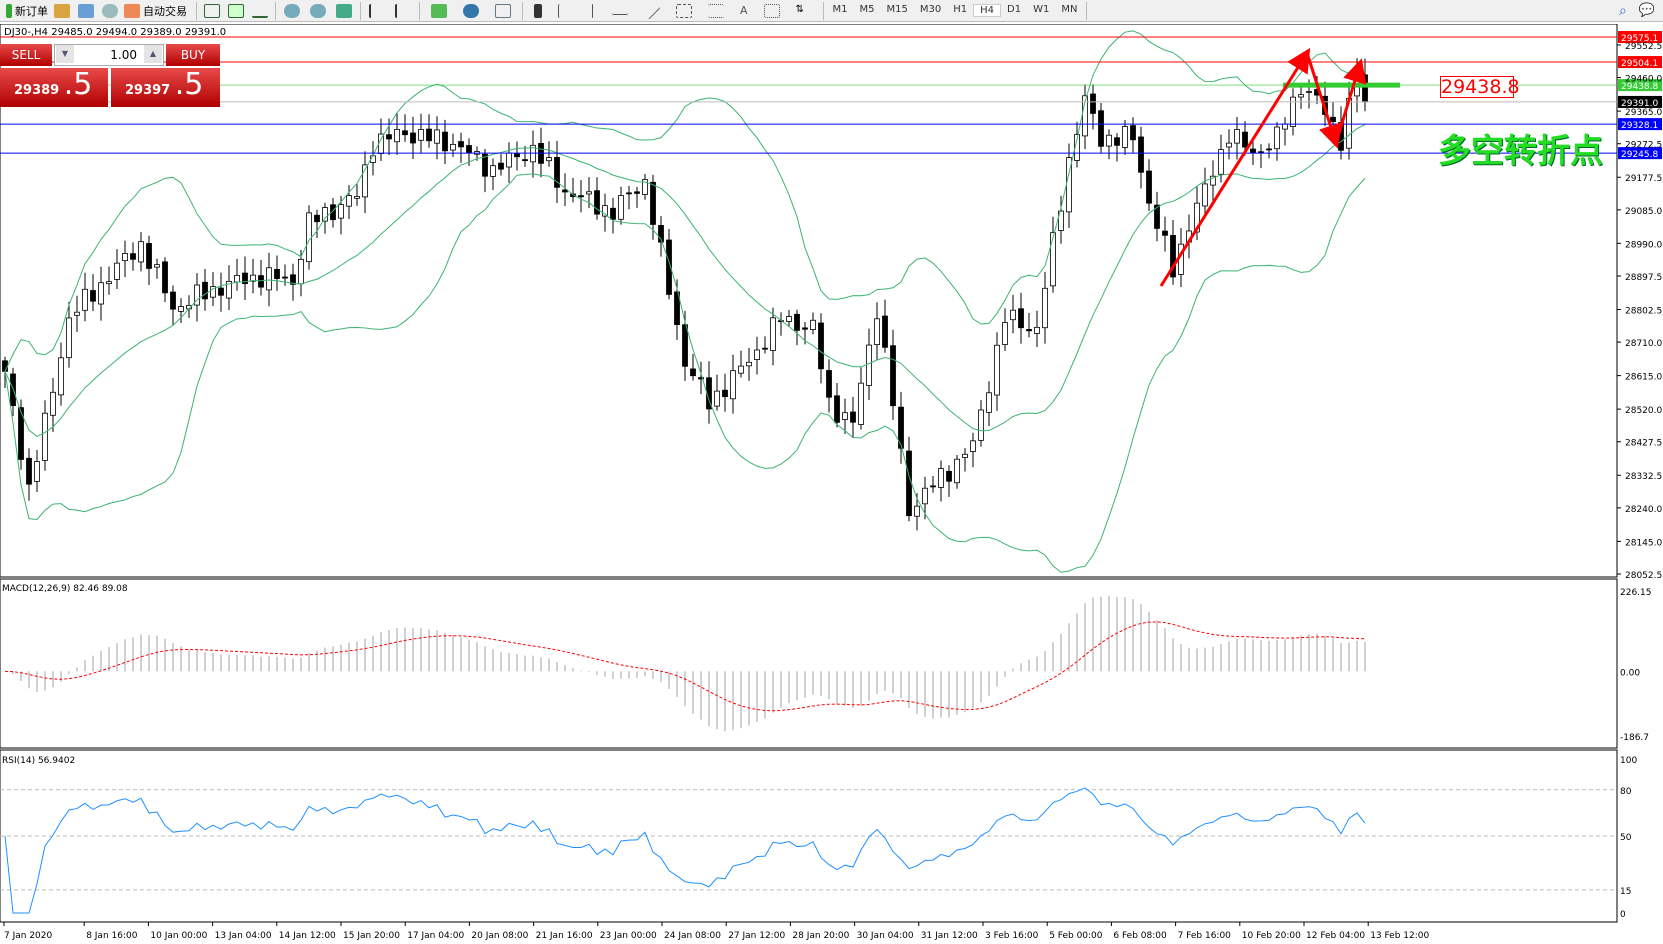 The image size is (1663, 944). I want to click on chat-icon: 💬, so click(1646, 10).